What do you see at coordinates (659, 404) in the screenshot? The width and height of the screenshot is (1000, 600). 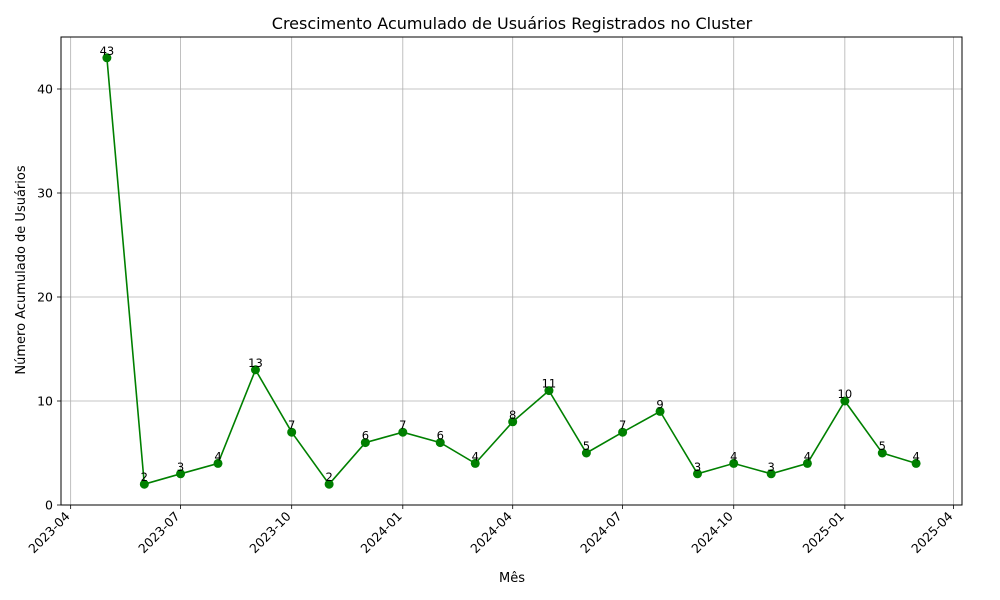 I see `data-label: 9` at bounding box center [659, 404].